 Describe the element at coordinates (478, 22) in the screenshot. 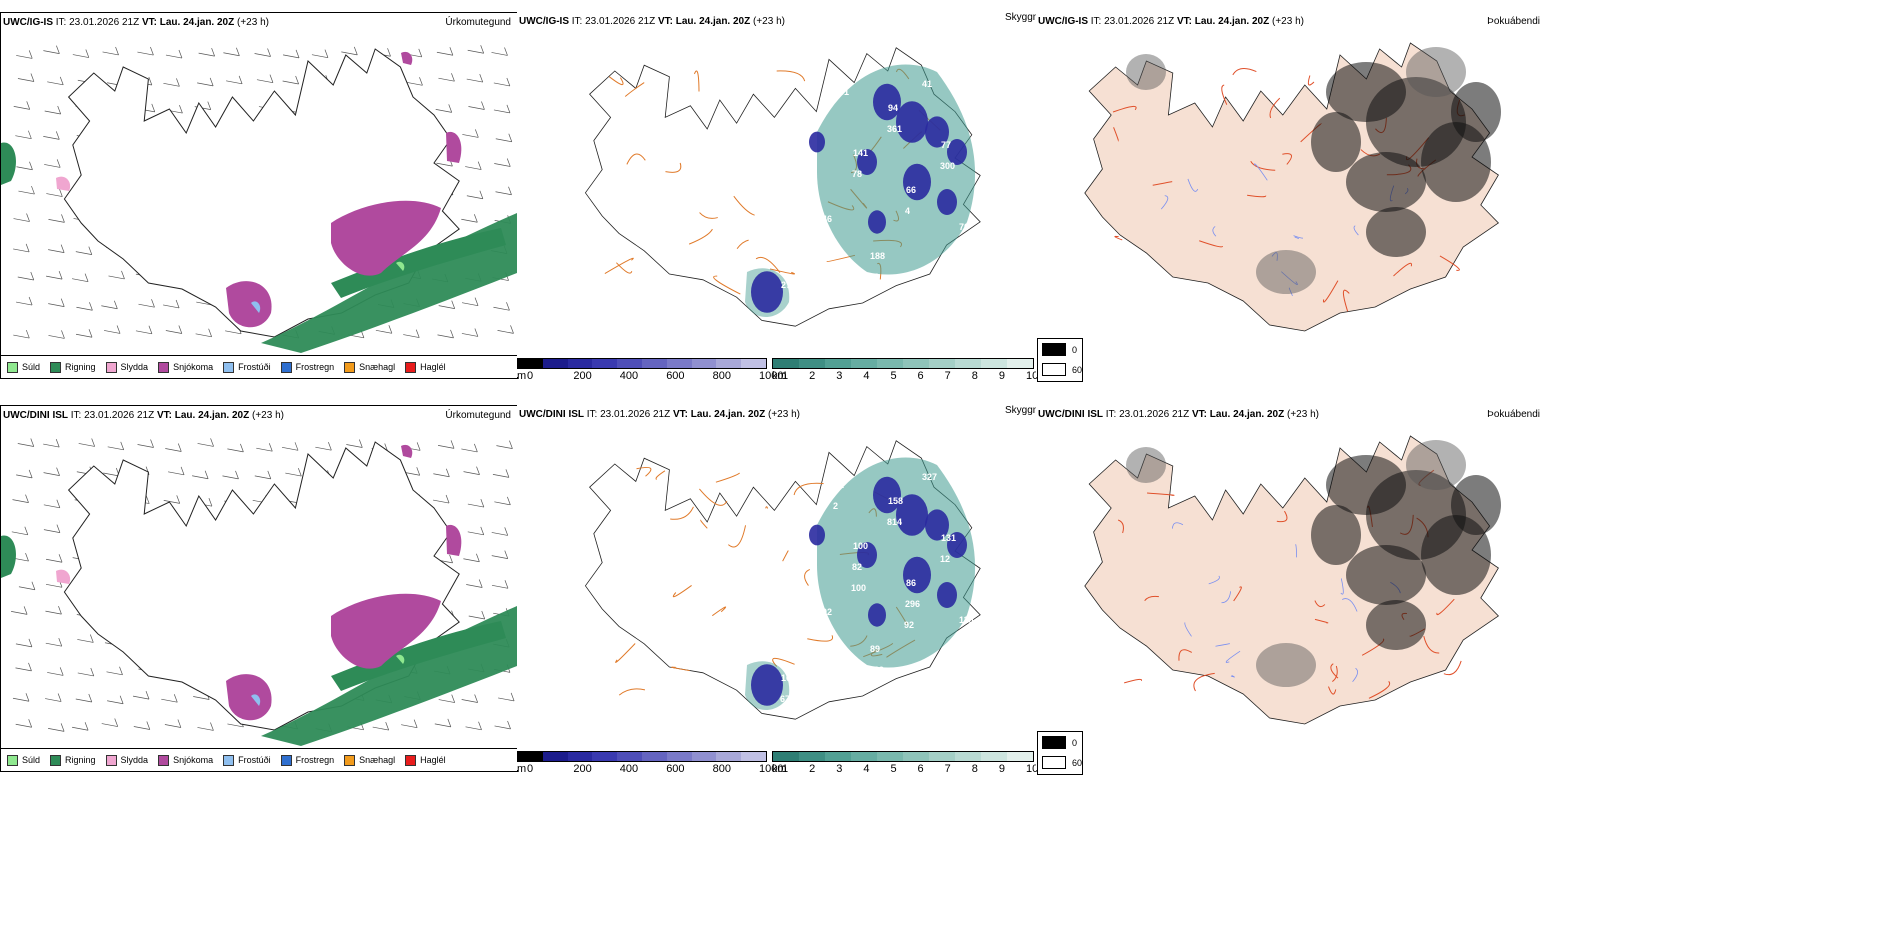

I see `precip-type-title: Úrkomutegund` at that location.